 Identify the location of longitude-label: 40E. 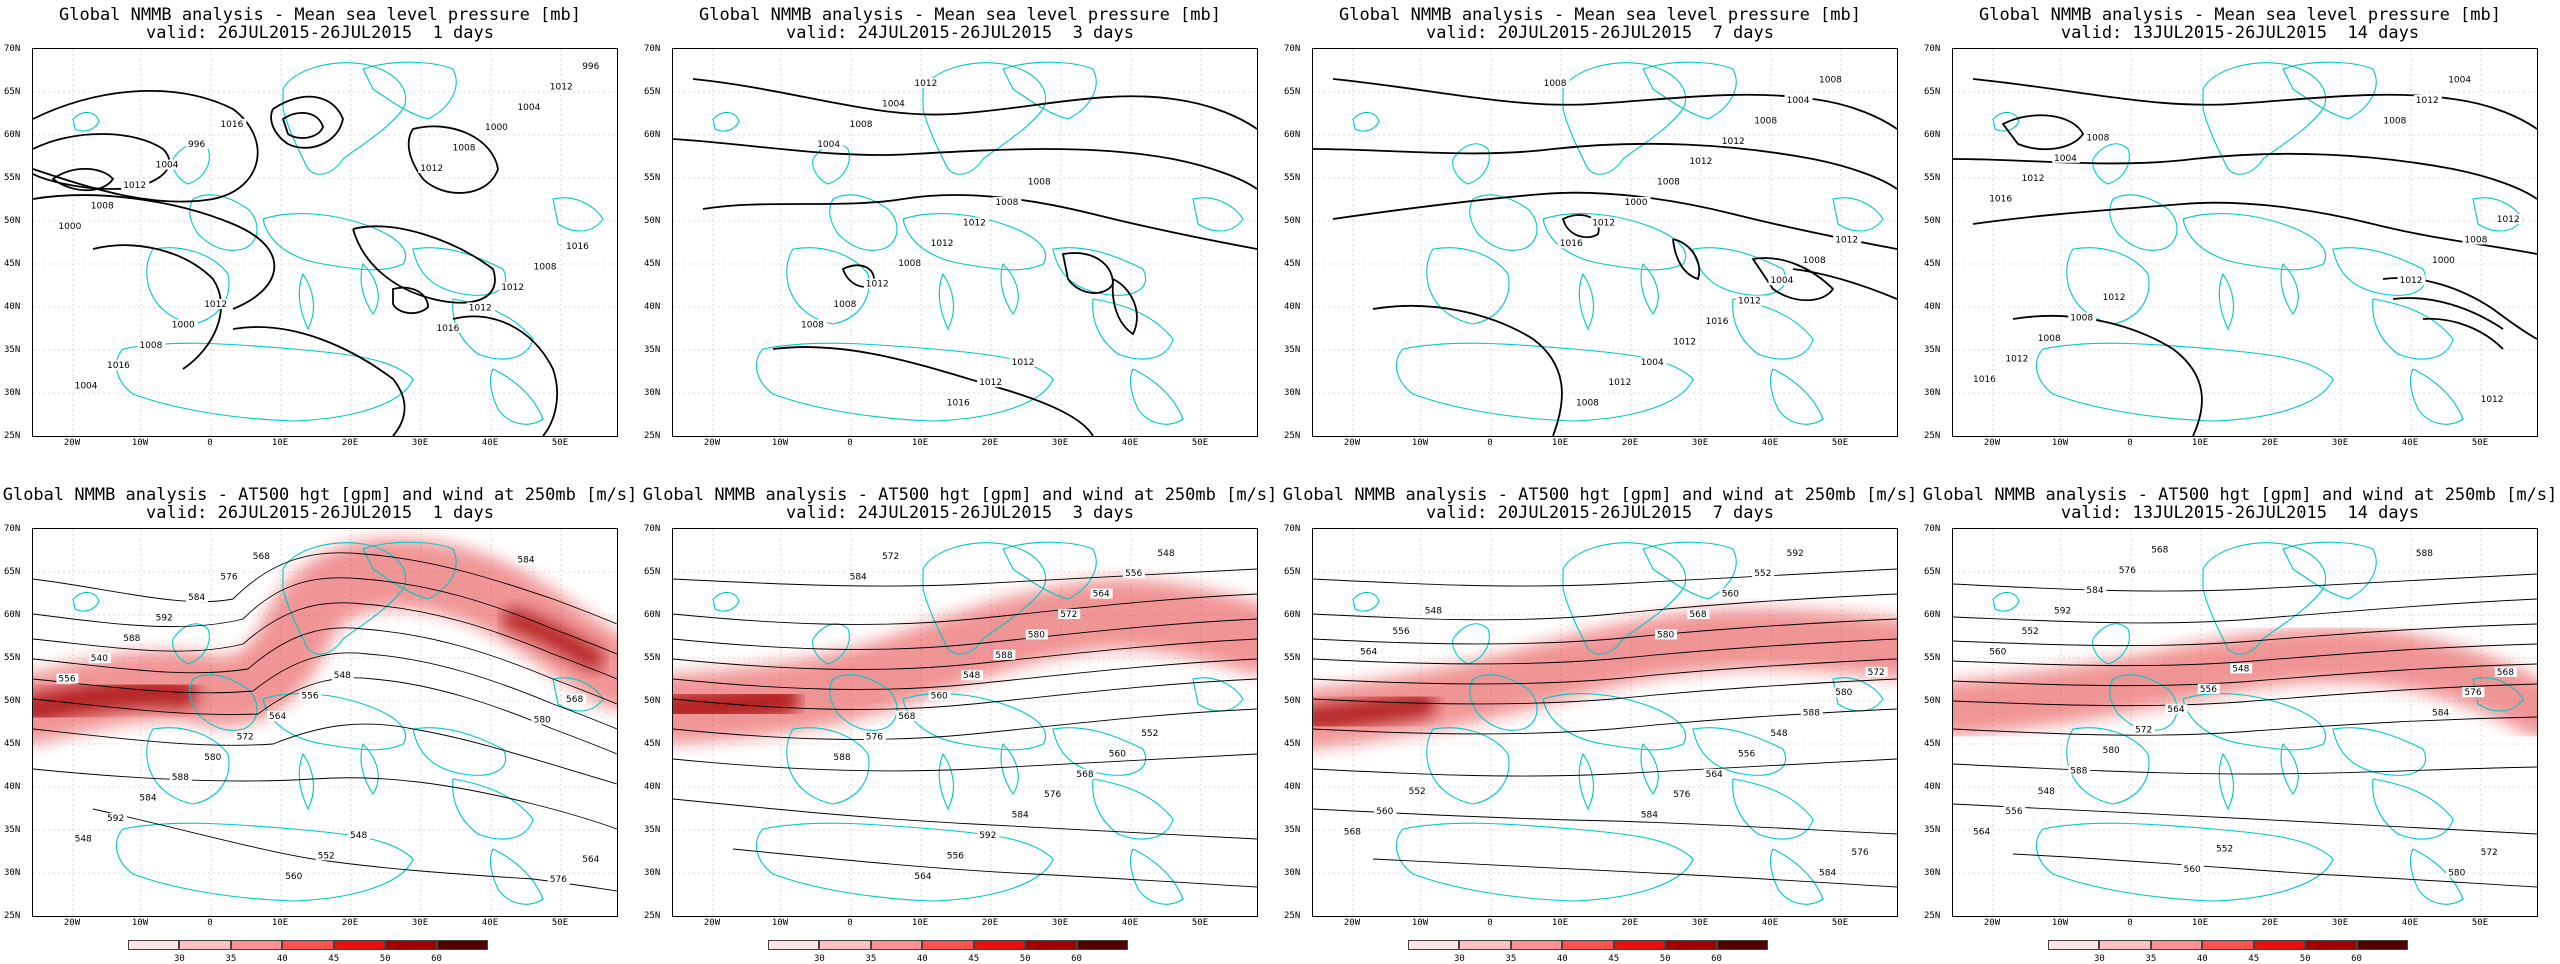
(2410, 443).